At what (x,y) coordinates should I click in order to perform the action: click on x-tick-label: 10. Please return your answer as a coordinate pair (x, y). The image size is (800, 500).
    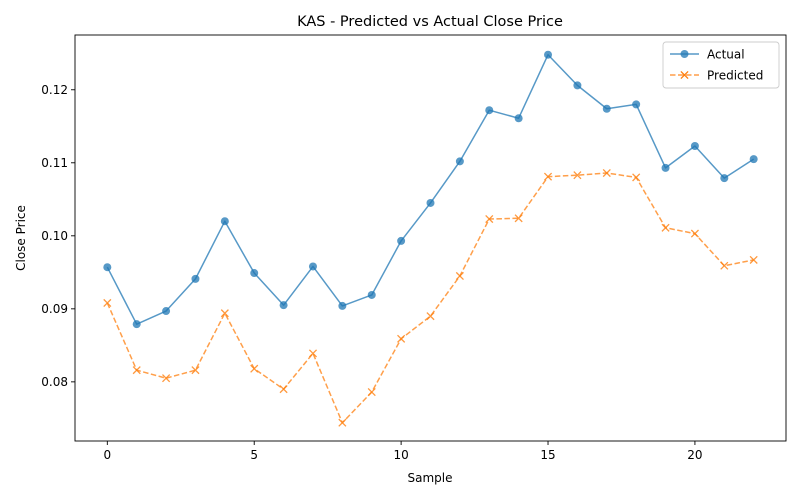
    Looking at the image, I should click on (400, 455).